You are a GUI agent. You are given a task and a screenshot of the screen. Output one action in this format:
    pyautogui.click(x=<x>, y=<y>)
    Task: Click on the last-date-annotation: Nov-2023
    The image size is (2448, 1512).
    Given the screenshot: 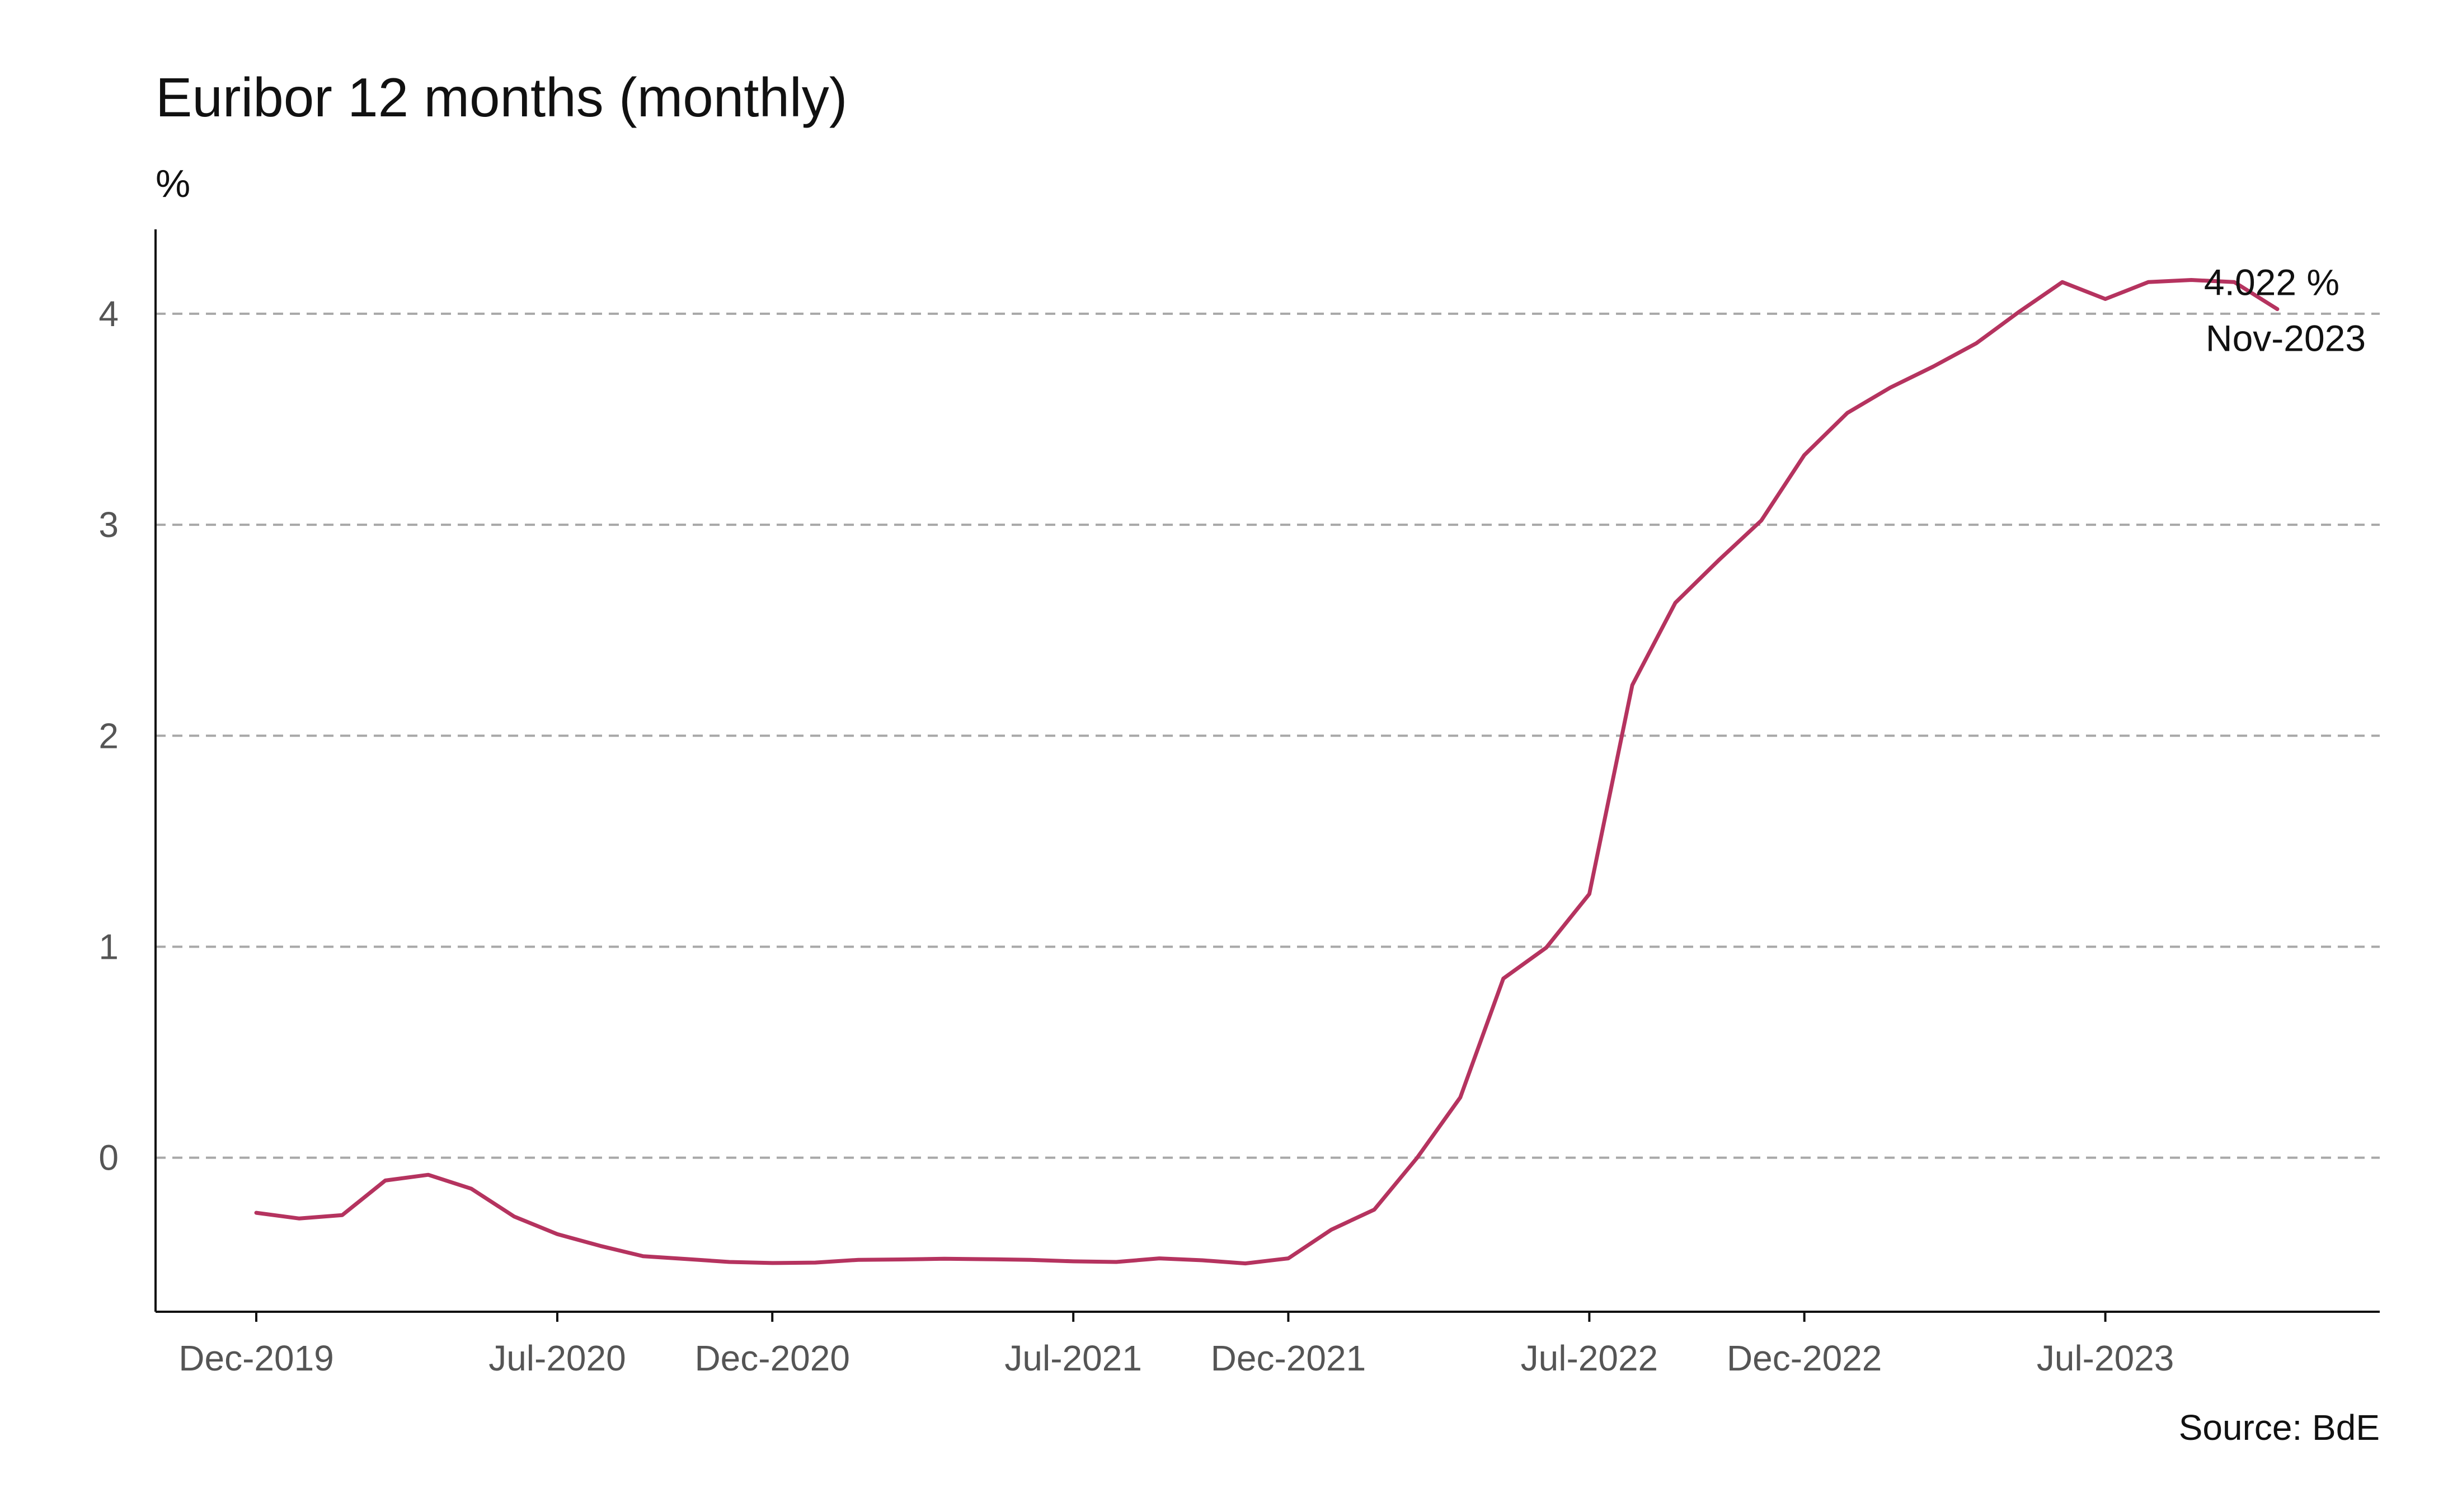 What is the action you would take?
    pyautogui.click(x=2286, y=339)
    